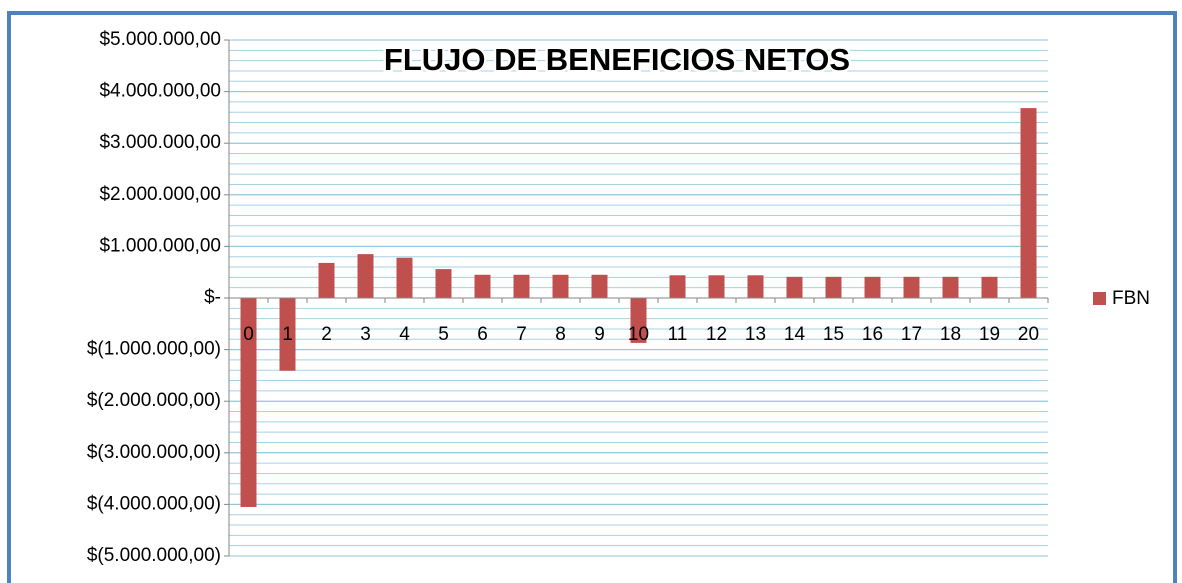 Image resolution: width=1182 pixels, height=583 pixels. I want to click on y-tick-label: $5.000.000,00, so click(160, 39).